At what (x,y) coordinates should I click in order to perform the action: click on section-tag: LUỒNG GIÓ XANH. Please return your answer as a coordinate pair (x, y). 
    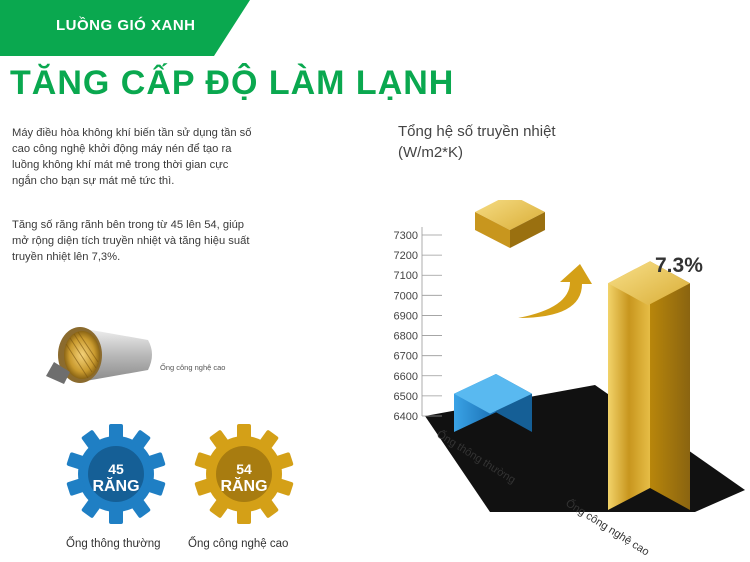
    Looking at the image, I should click on (125, 28).